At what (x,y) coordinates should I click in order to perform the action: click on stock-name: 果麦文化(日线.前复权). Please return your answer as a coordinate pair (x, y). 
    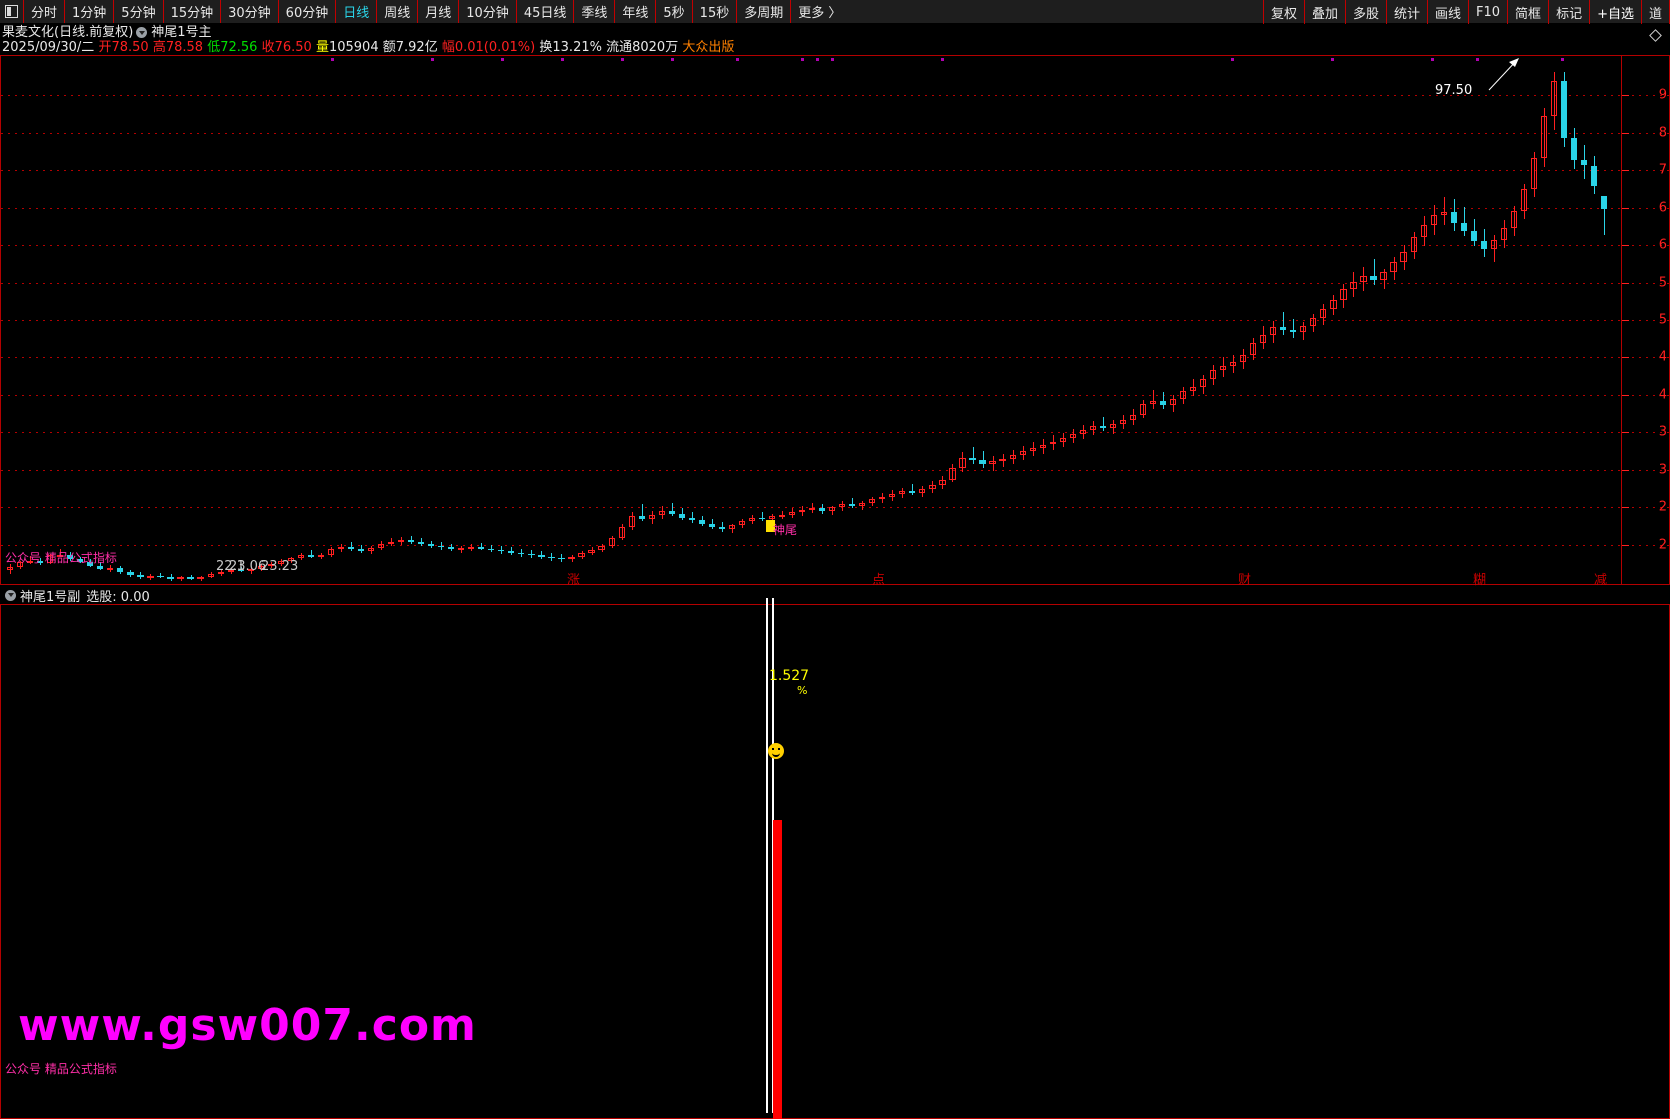
    Looking at the image, I should click on (68, 32).